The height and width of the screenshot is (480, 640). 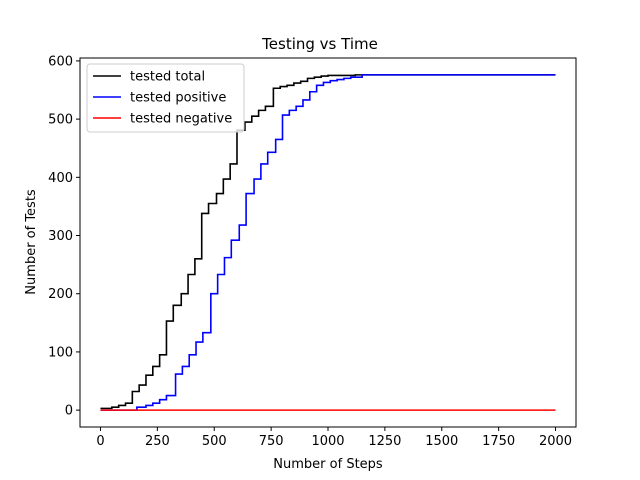 What do you see at coordinates (384, 441) in the screenshot?
I see `x-tick-label: 1250` at bounding box center [384, 441].